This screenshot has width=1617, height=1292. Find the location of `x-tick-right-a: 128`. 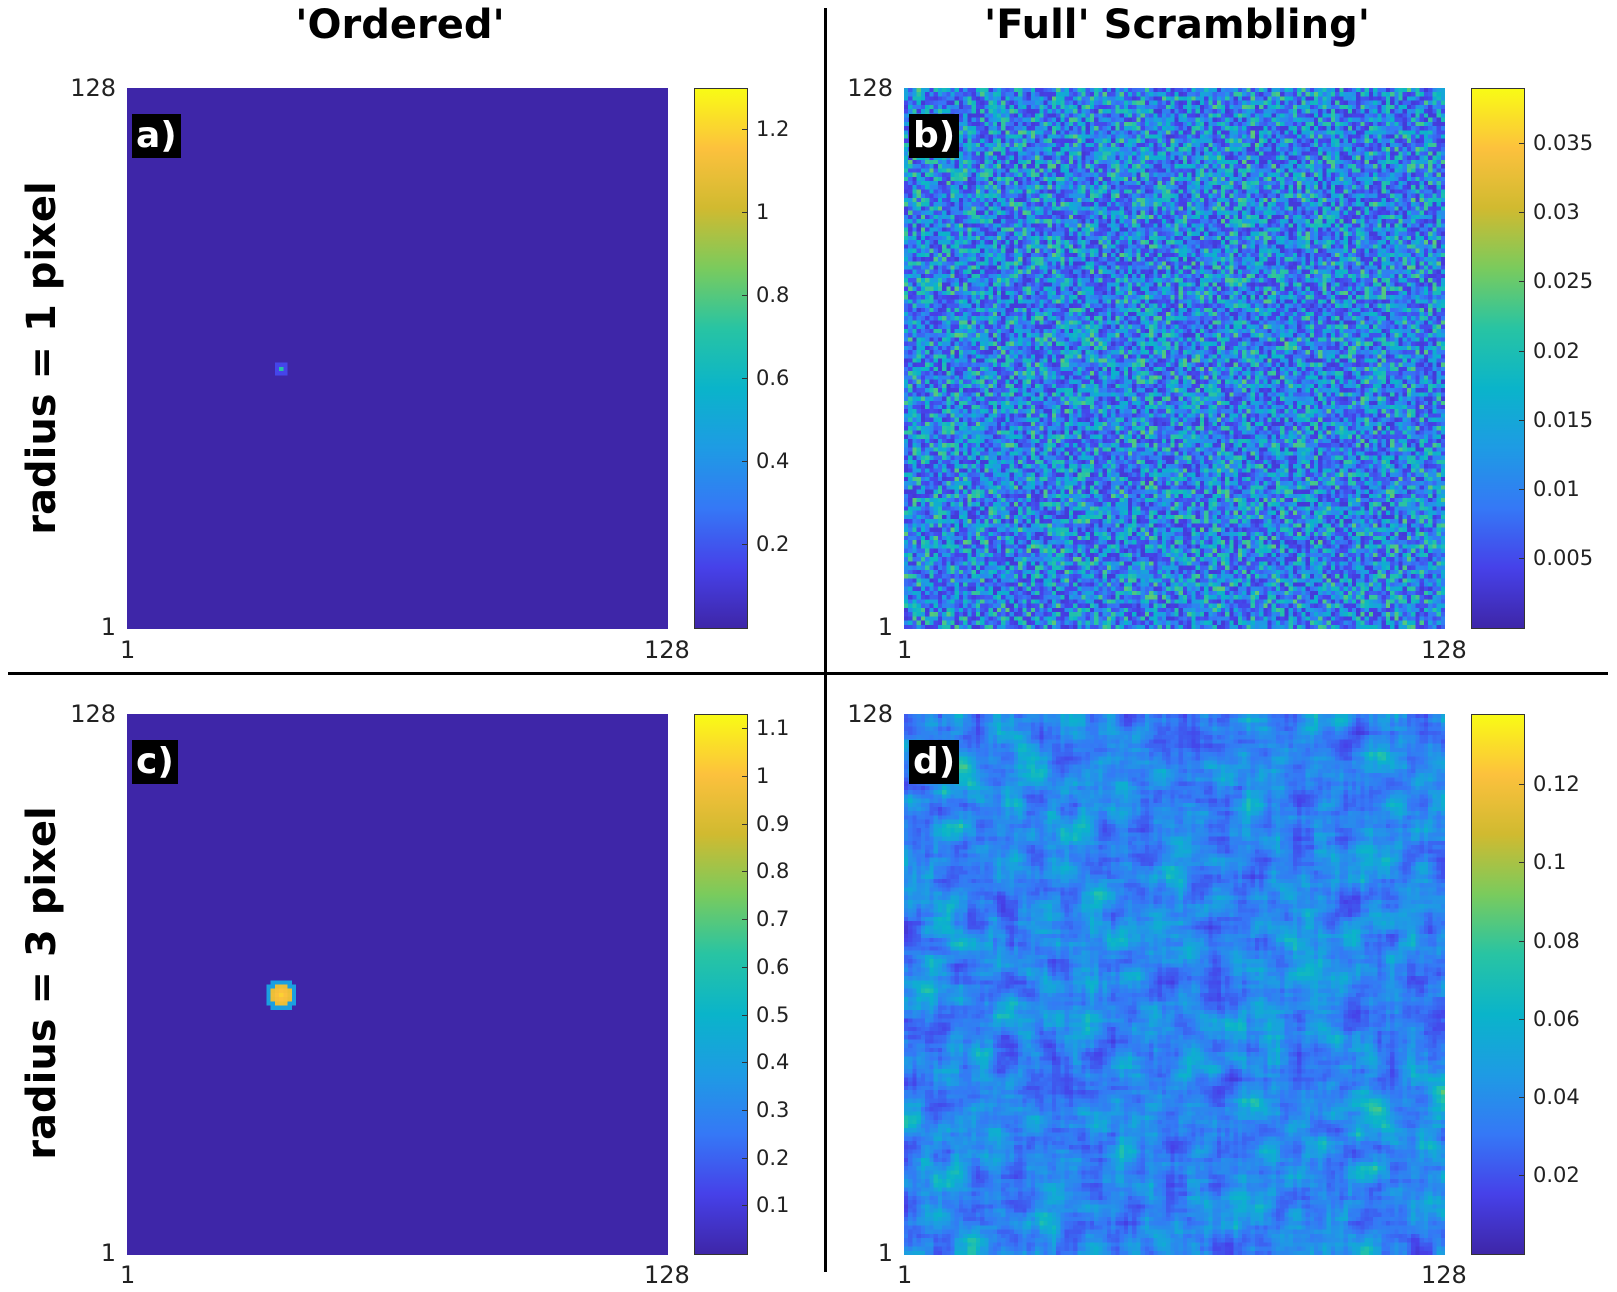

x-tick-right-a: 128 is located at coordinates (667, 650).